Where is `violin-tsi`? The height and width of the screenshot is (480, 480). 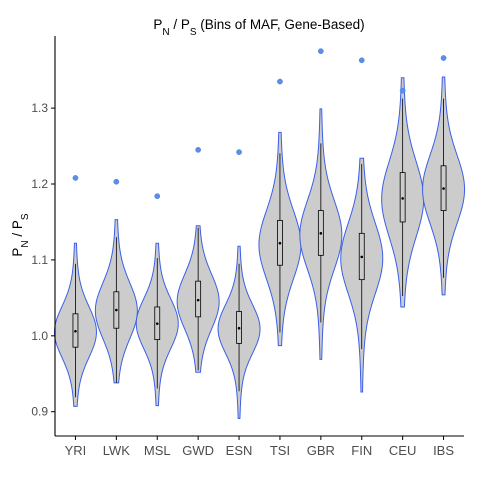 violin-tsi is located at coordinates (280, 212).